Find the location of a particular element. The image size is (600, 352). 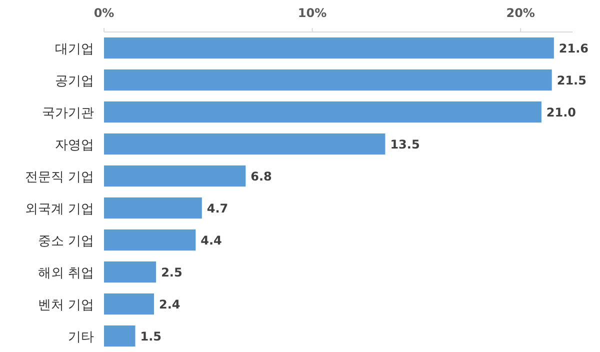

data-label: 21.6 is located at coordinates (573, 49).